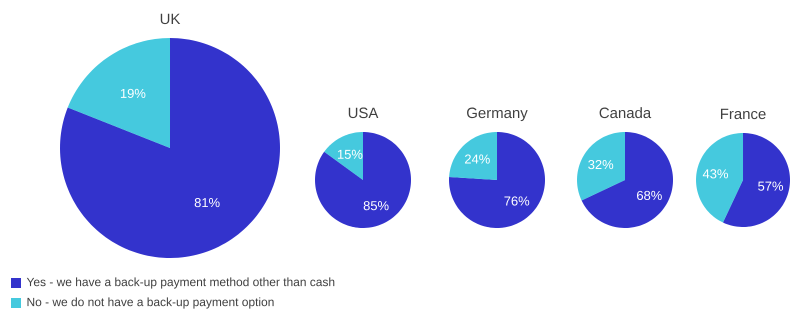  Describe the element at coordinates (743, 114) in the screenshot. I see `chart-title: France` at that location.